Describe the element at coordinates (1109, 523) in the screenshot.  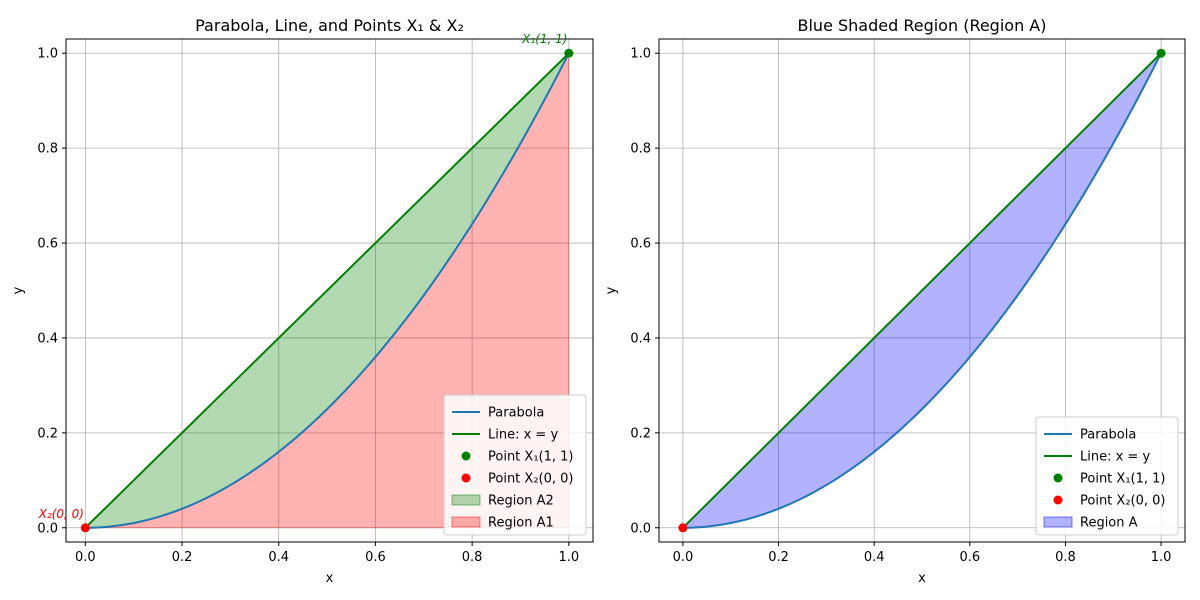
I see `legend-label: Region A` at that location.